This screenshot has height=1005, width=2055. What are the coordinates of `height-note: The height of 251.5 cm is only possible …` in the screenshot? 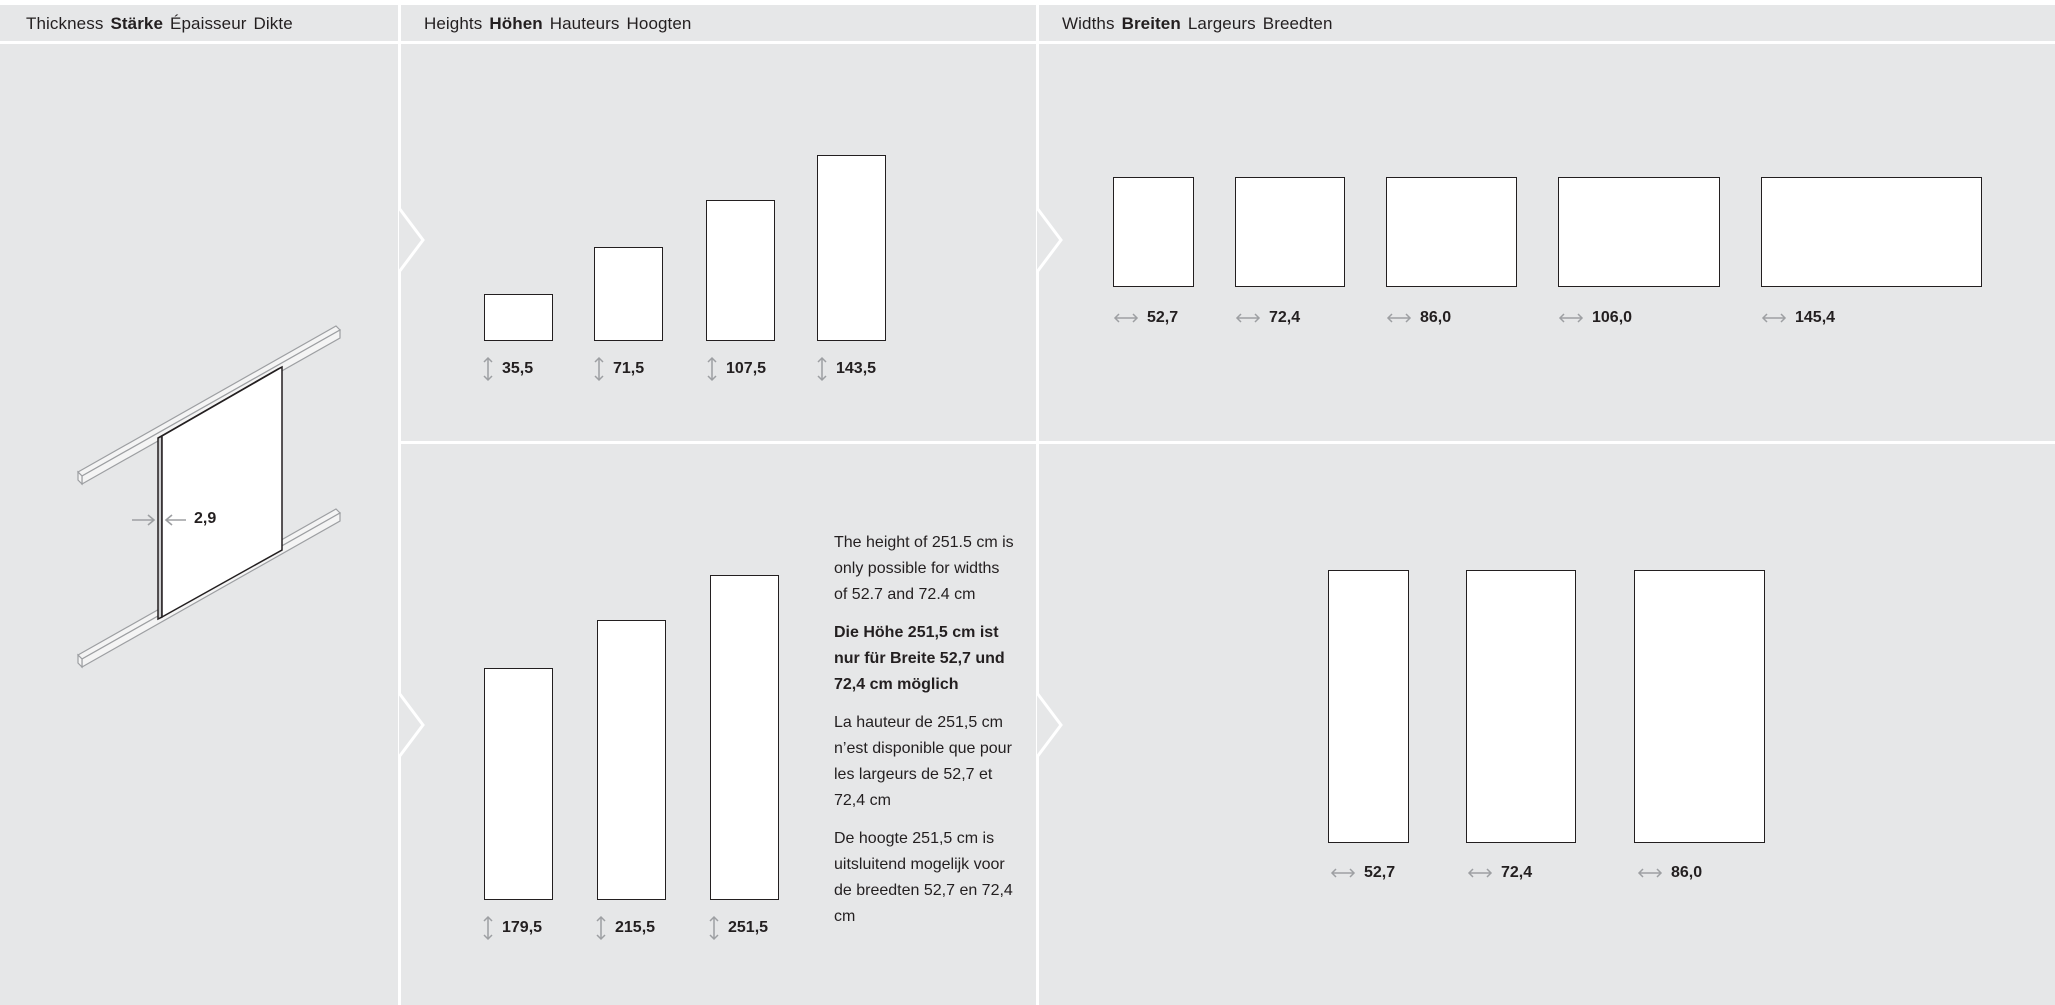 It's located at (924, 736).